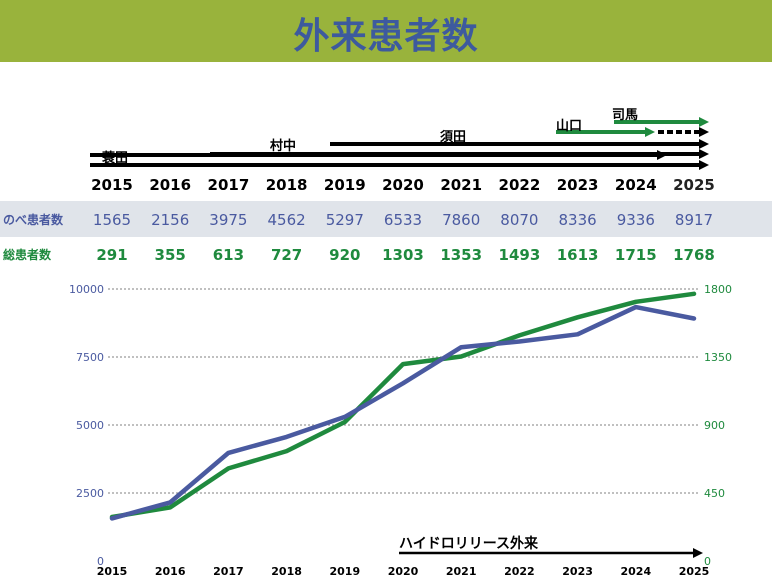 The image size is (772, 576). I want to click on x-tick-label: 2018, so click(286, 570).